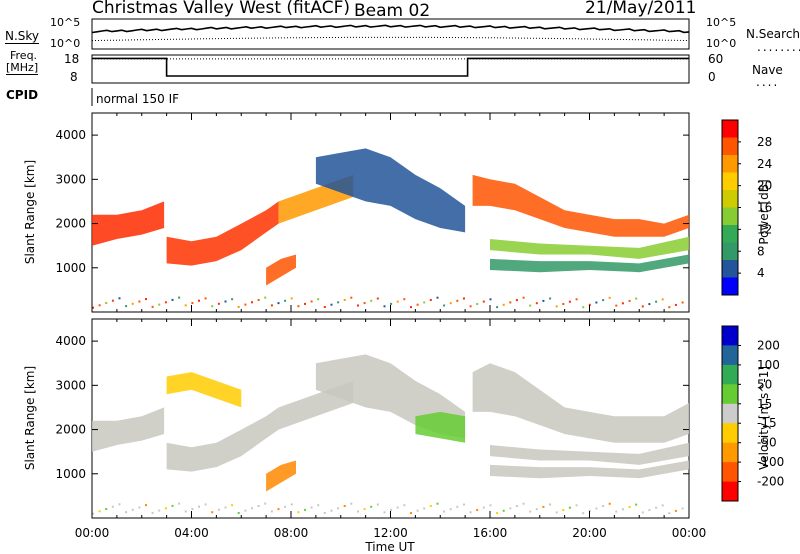 This screenshot has width=800, height=554. What do you see at coordinates (65, 22) in the screenshot?
I see `nsky-tick-top-left: 10^5` at bounding box center [65, 22].